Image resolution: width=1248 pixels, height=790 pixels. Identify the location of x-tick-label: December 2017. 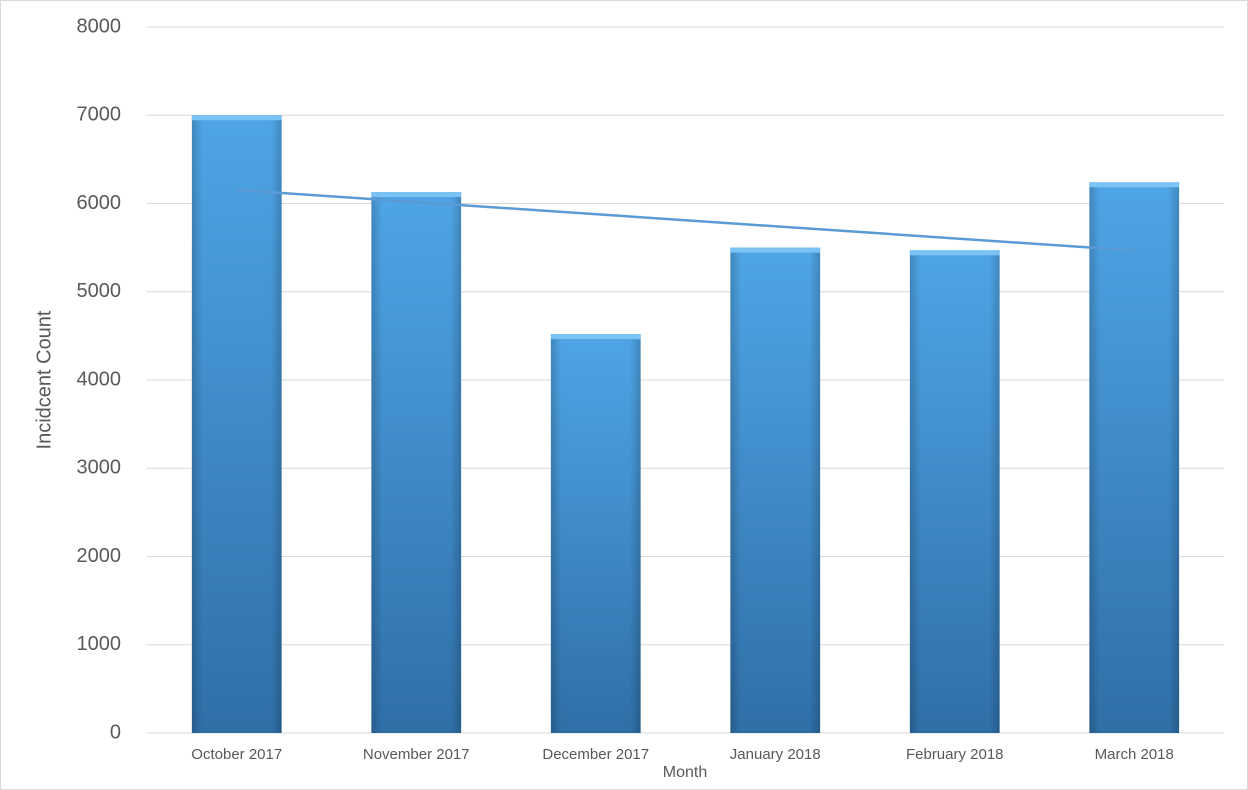
(595, 754).